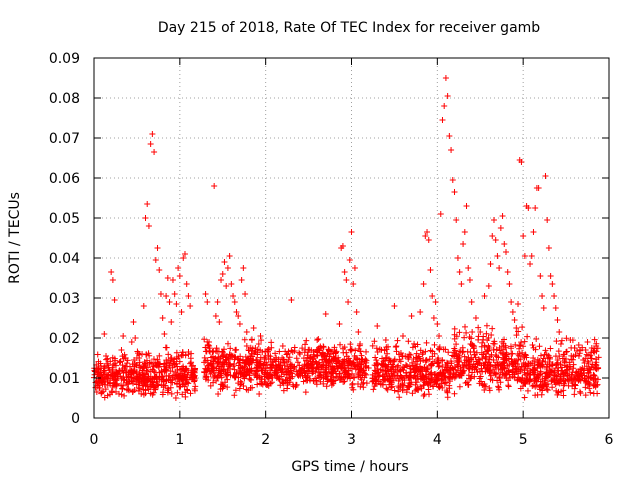 Image resolution: width=640 pixels, height=480 pixels. I want to click on y-tick-label: 0.08, so click(64, 99).